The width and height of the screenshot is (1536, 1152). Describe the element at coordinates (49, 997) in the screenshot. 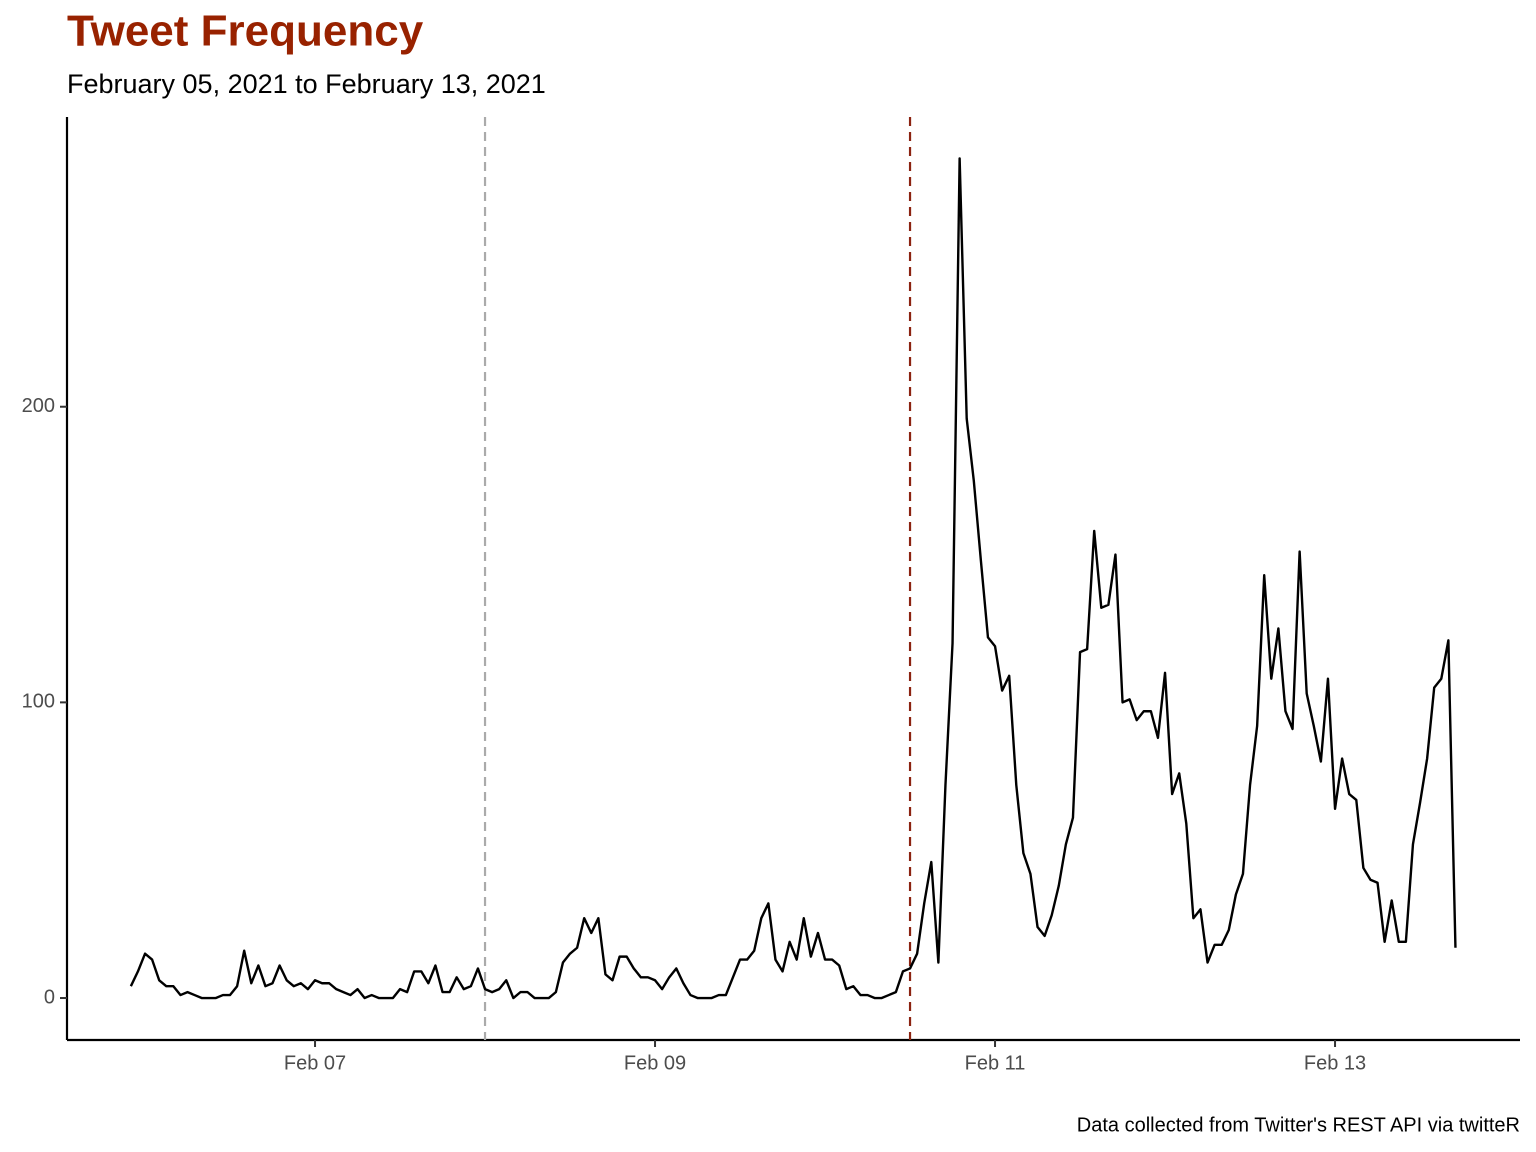

I see `y-tick-label: 0` at that location.